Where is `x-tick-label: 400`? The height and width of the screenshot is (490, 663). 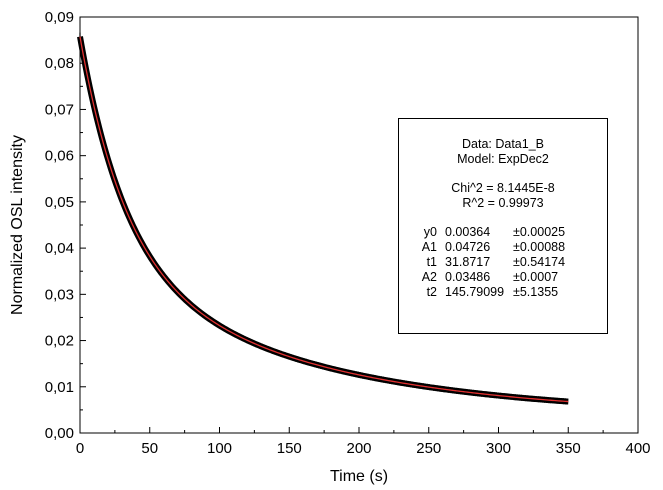
x-tick-label: 400 is located at coordinates (637, 448).